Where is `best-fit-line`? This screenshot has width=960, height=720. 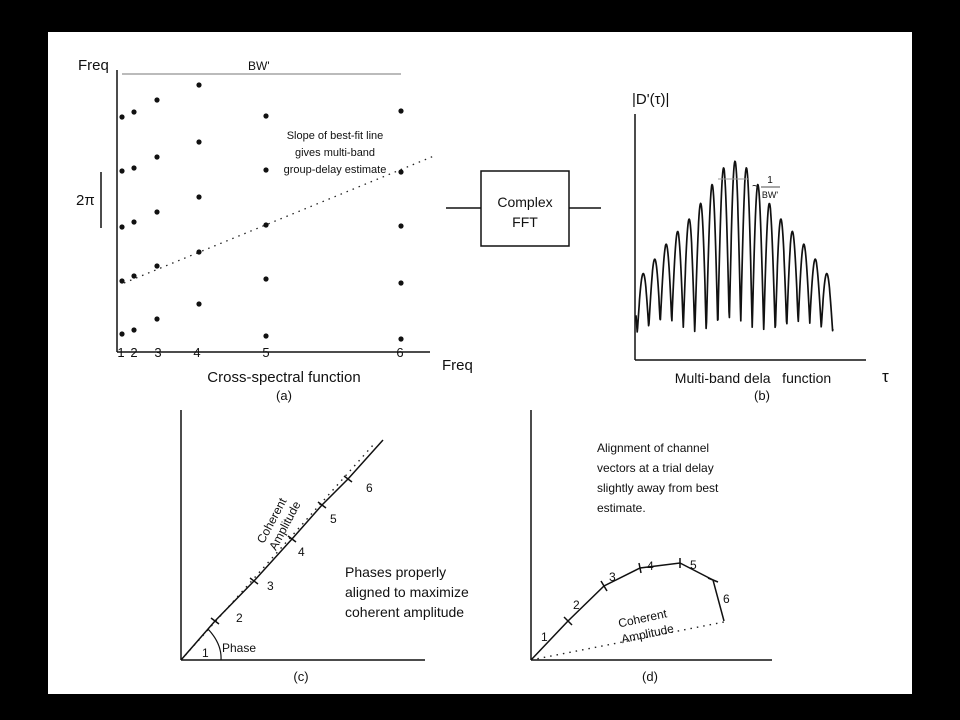 best-fit-line is located at coordinates (279, 219).